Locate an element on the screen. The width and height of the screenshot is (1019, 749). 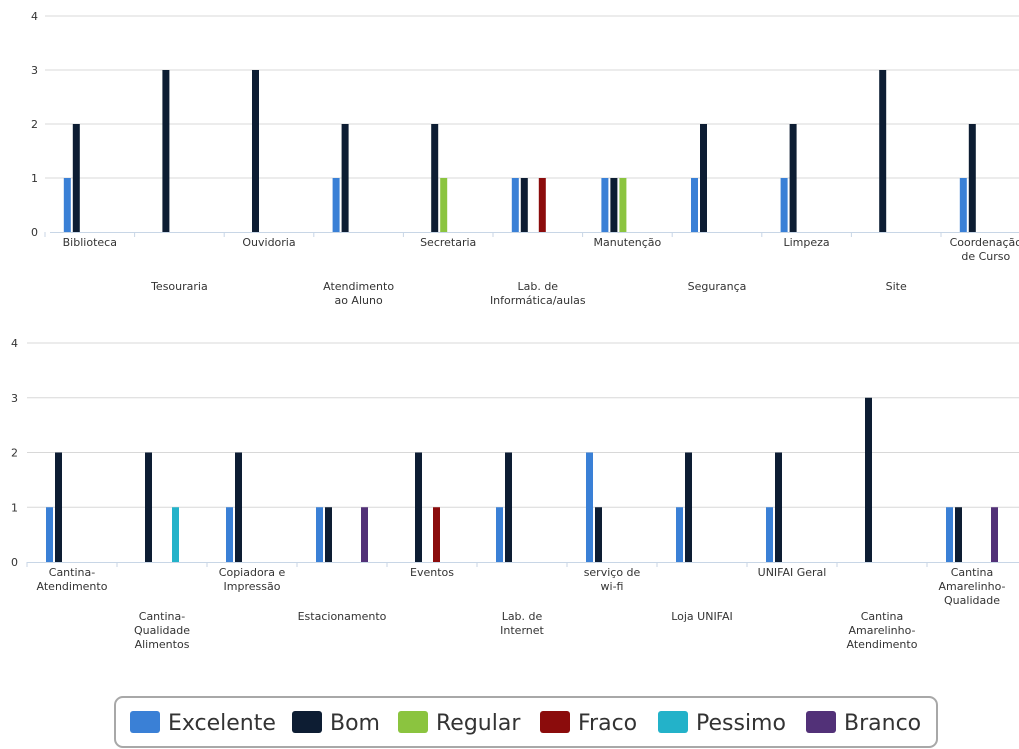
legend-swatch-regular is located at coordinates (413, 722).